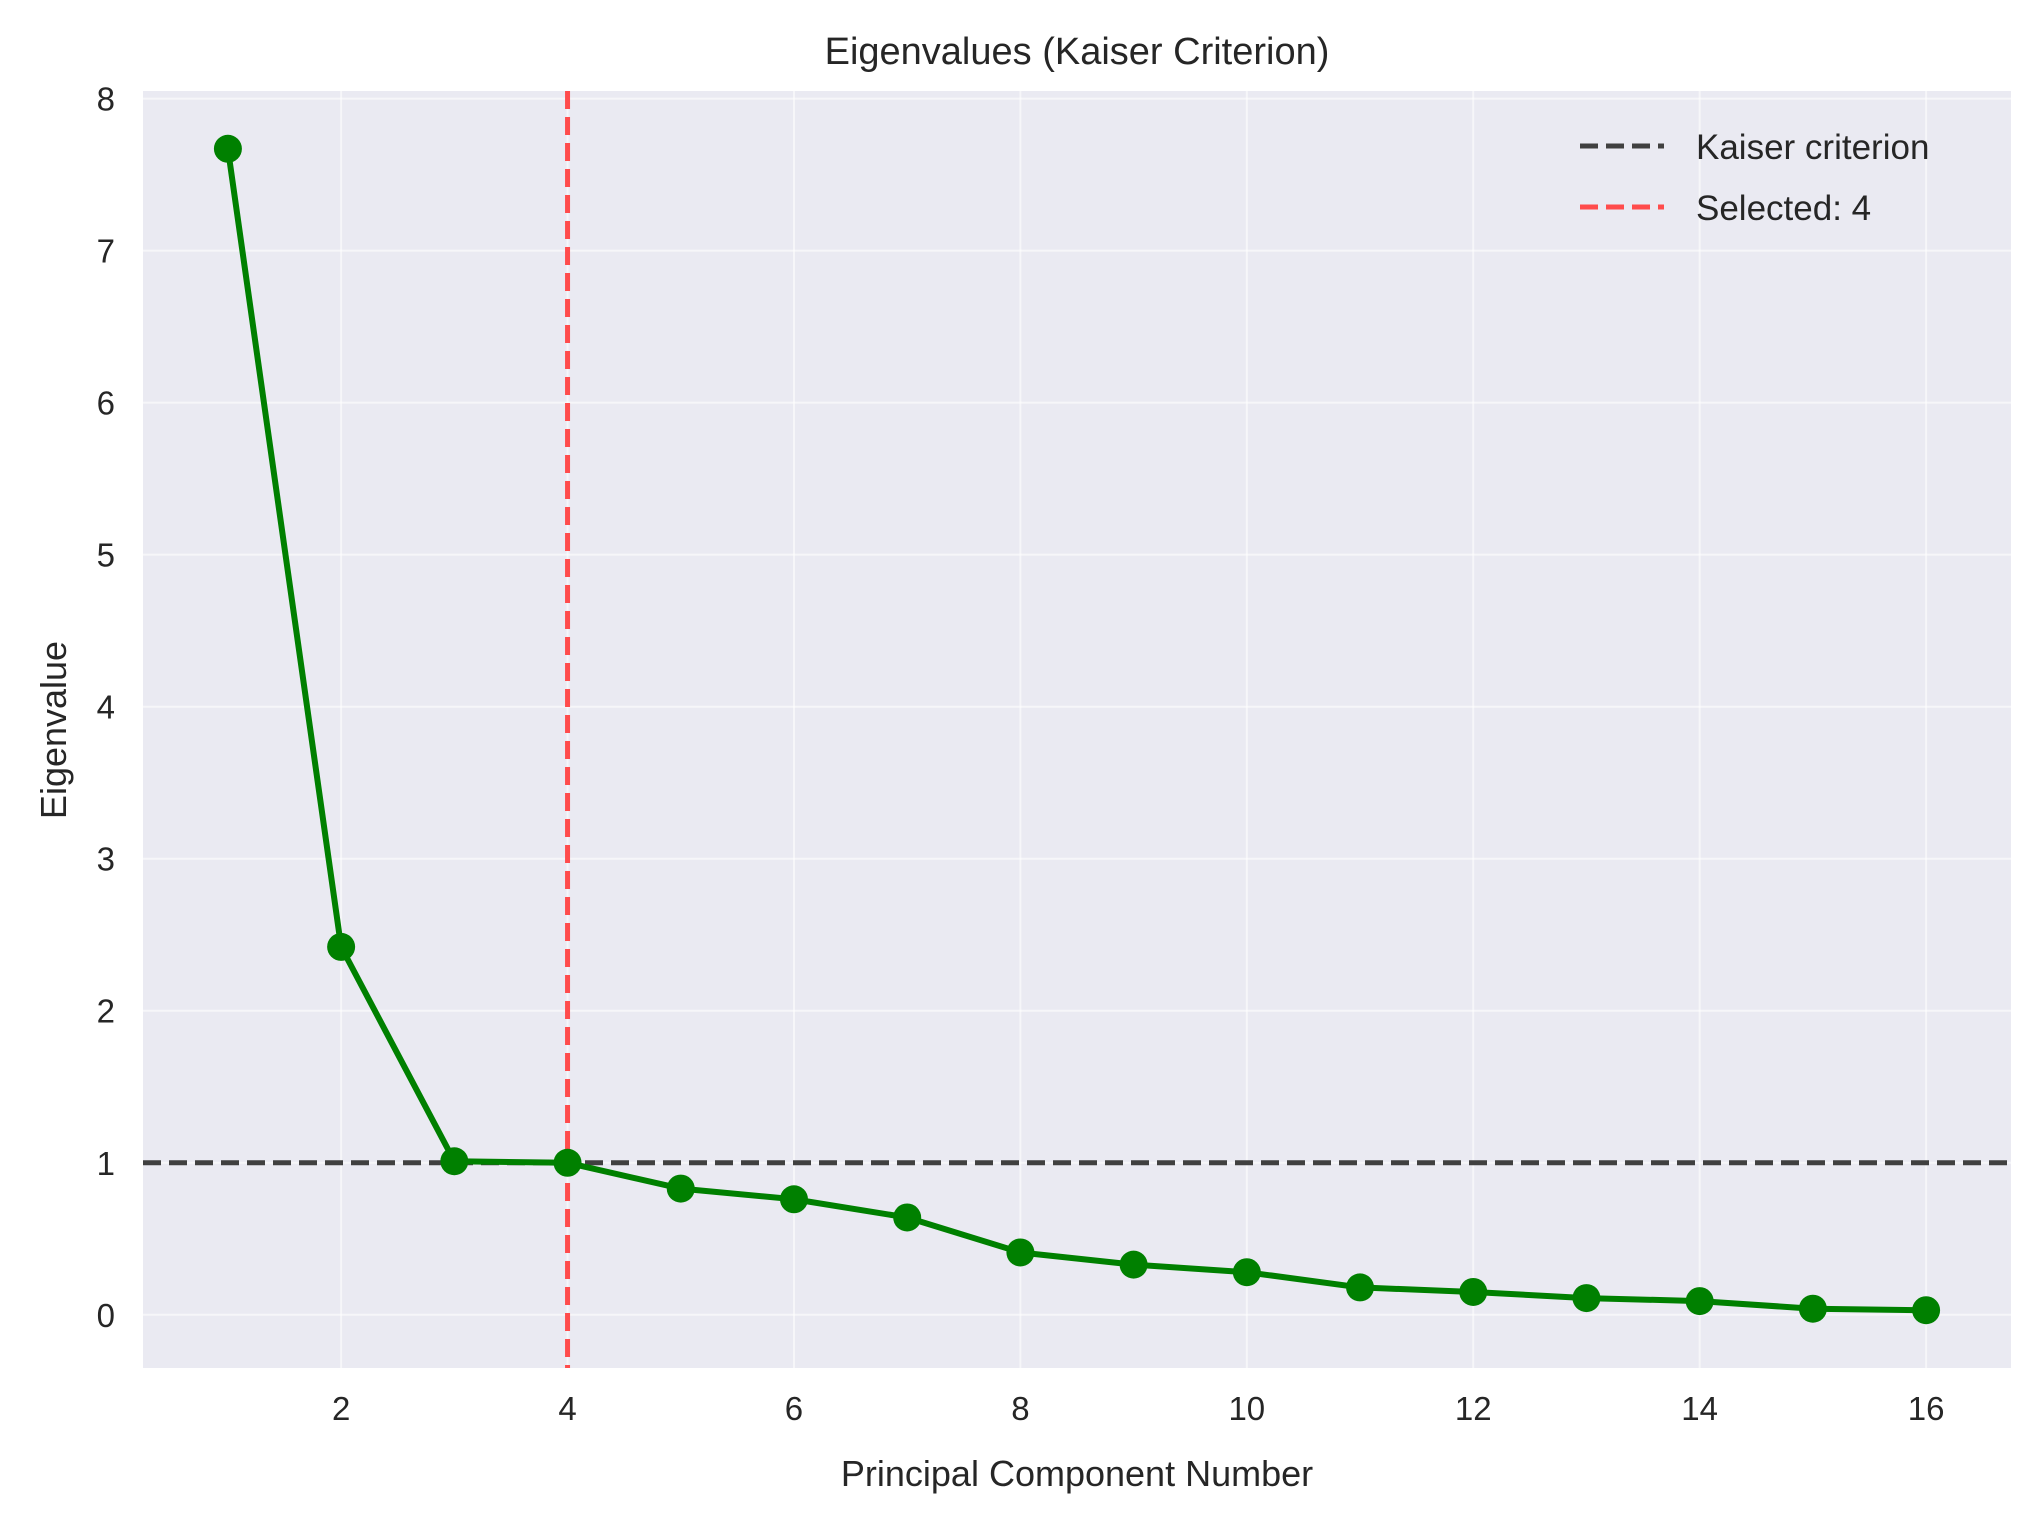 This screenshot has height=1526, width=2033. What do you see at coordinates (1077, 52) in the screenshot?
I see `chart-title: Eigenvalues (Kaiser Criterion)` at bounding box center [1077, 52].